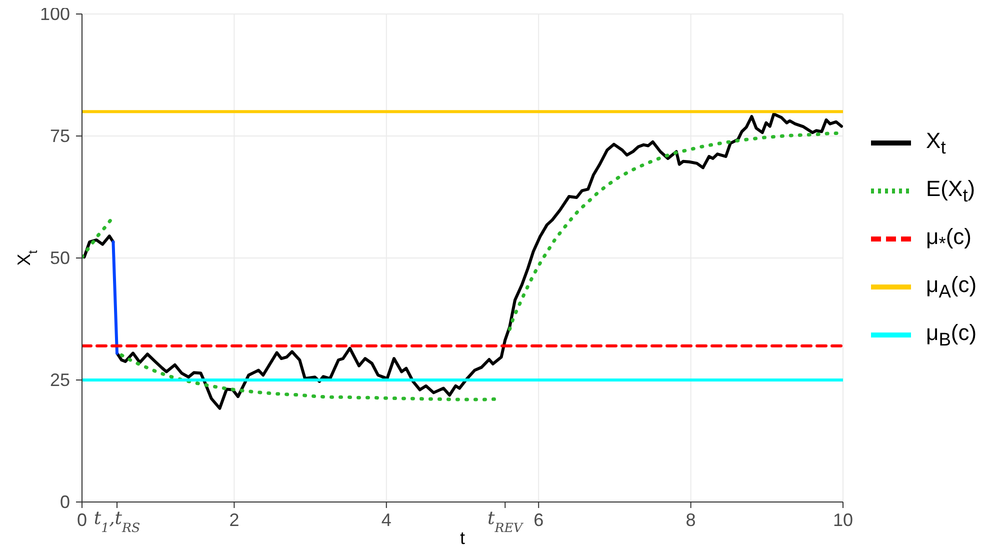 The image size is (991, 553). What do you see at coordinates (65, 502) in the screenshot?
I see `y-tick-label: 0` at bounding box center [65, 502].